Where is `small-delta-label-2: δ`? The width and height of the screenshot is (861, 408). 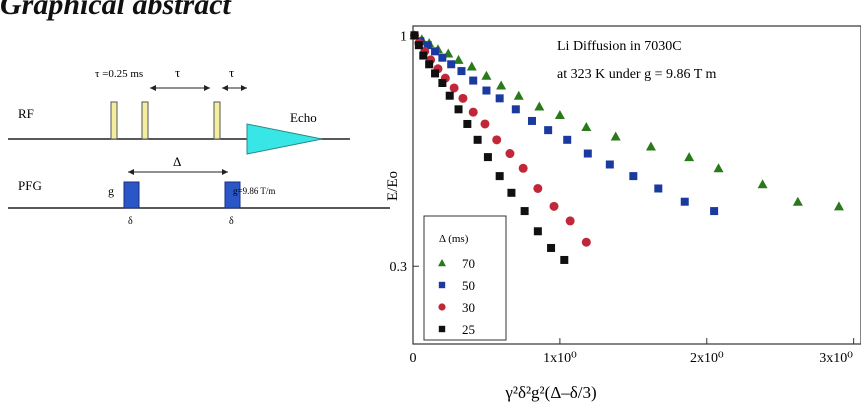 small-delta-label-2: δ is located at coordinates (231, 221).